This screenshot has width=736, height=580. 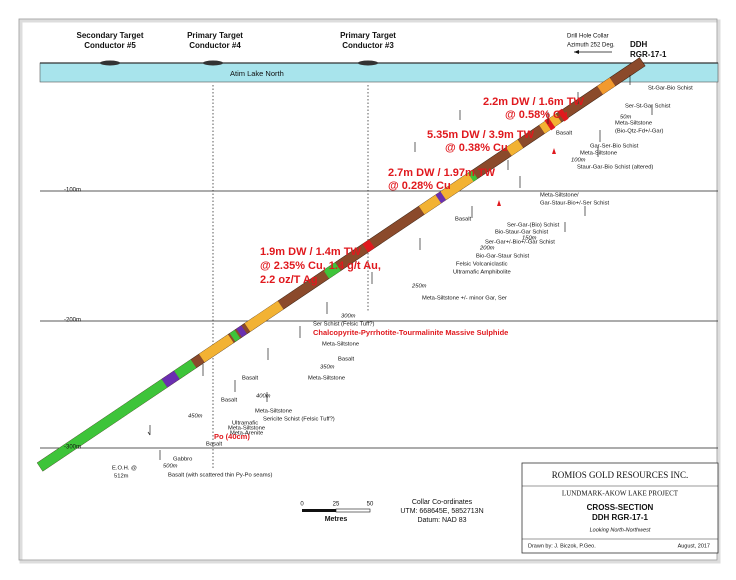 I want to click on geology-label: Gar-Ser-Bio Schist, so click(x=614, y=147).